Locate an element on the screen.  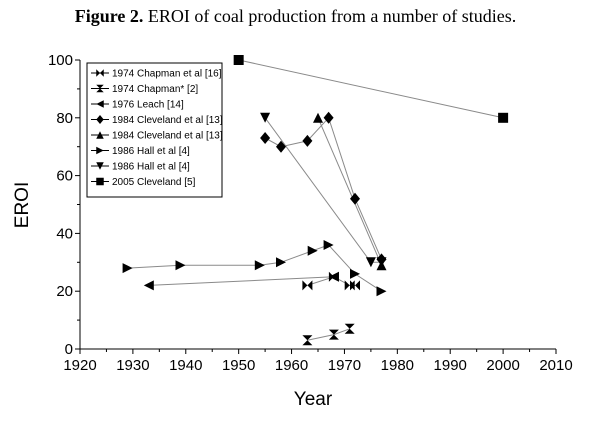
figure-caption-label: Figure 2. is located at coordinates (109, 16).